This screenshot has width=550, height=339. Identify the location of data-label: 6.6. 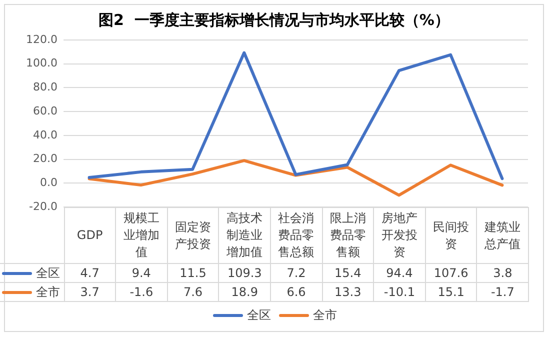
(296, 292).